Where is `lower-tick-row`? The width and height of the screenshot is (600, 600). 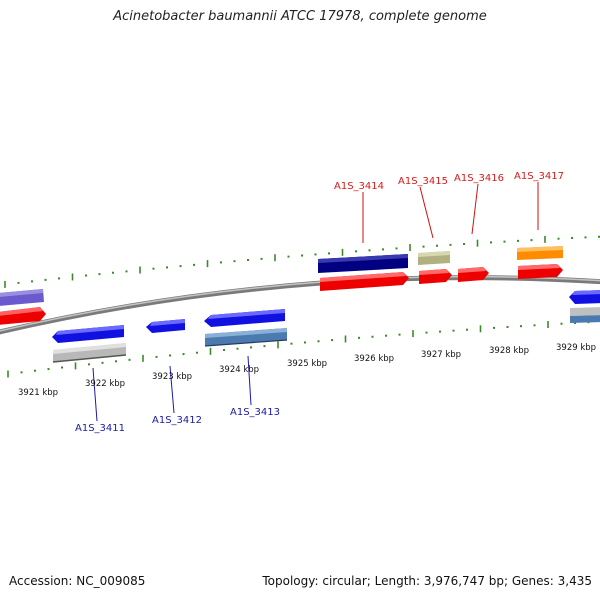
lower-tick-row is located at coordinates (298, 349).